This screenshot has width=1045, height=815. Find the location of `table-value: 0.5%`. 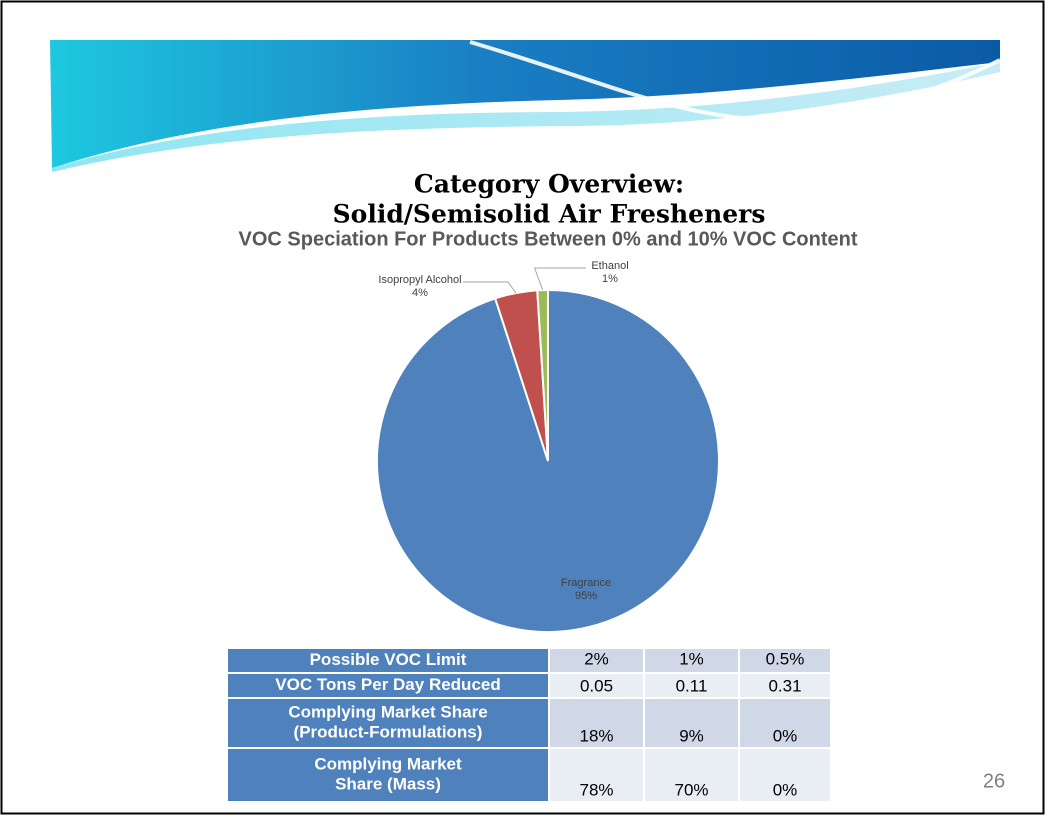

table-value: 0.5% is located at coordinates (785, 658).